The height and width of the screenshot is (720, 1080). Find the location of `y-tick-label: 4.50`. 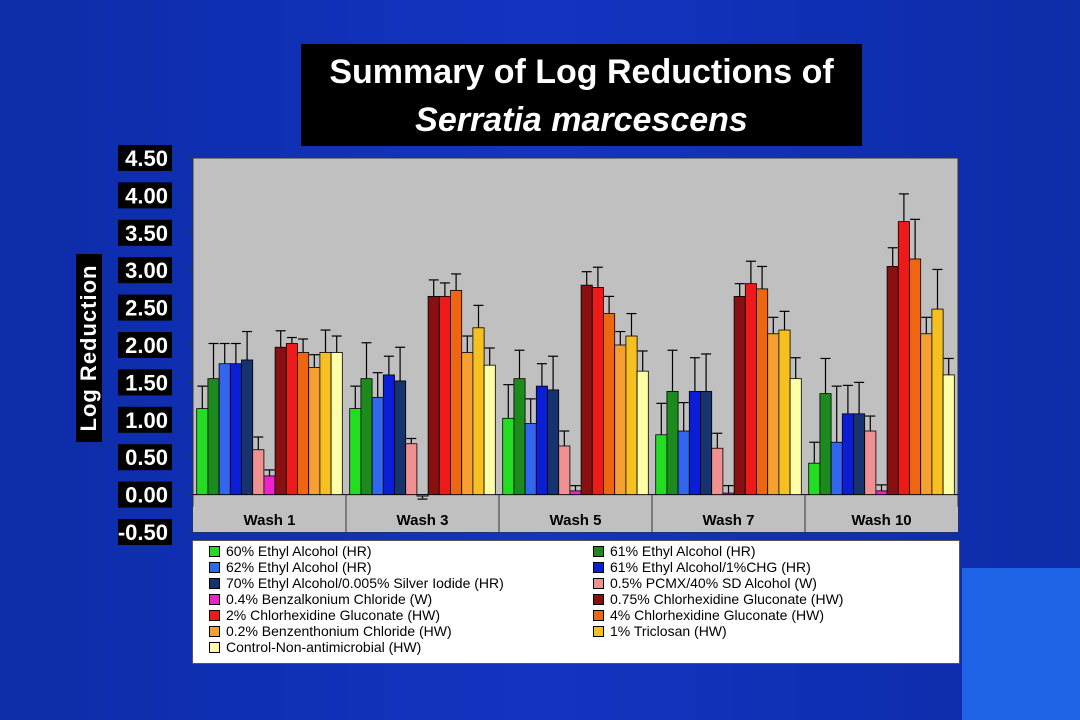

y-tick-label: 4.50 is located at coordinates (146, 158).